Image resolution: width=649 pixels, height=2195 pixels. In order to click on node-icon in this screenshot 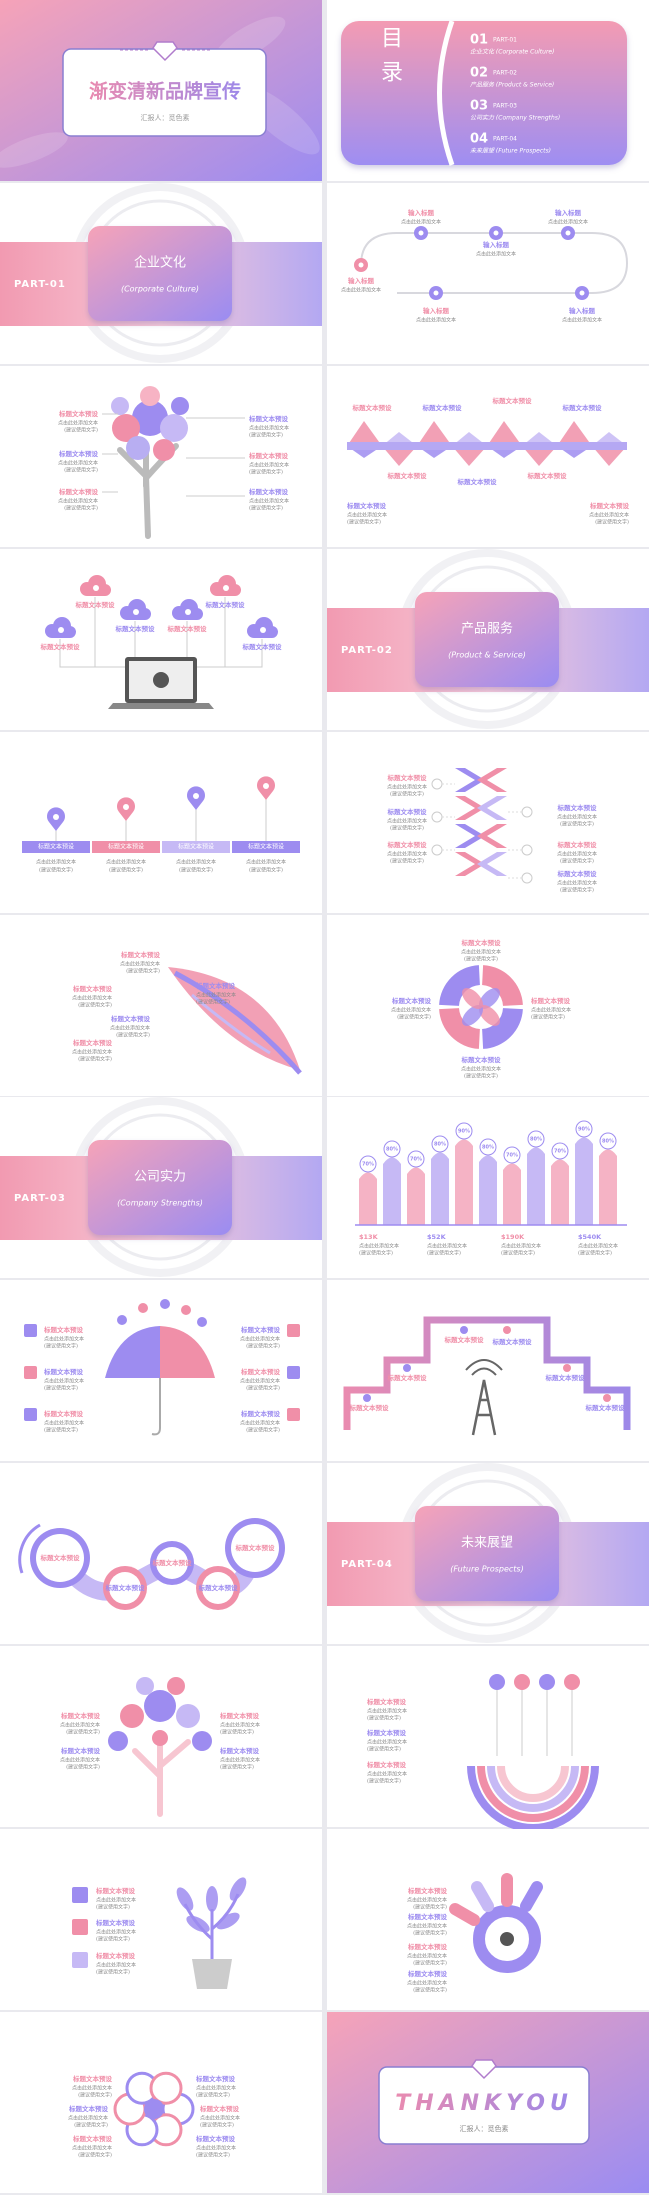, I will do `click(421, 233)`.